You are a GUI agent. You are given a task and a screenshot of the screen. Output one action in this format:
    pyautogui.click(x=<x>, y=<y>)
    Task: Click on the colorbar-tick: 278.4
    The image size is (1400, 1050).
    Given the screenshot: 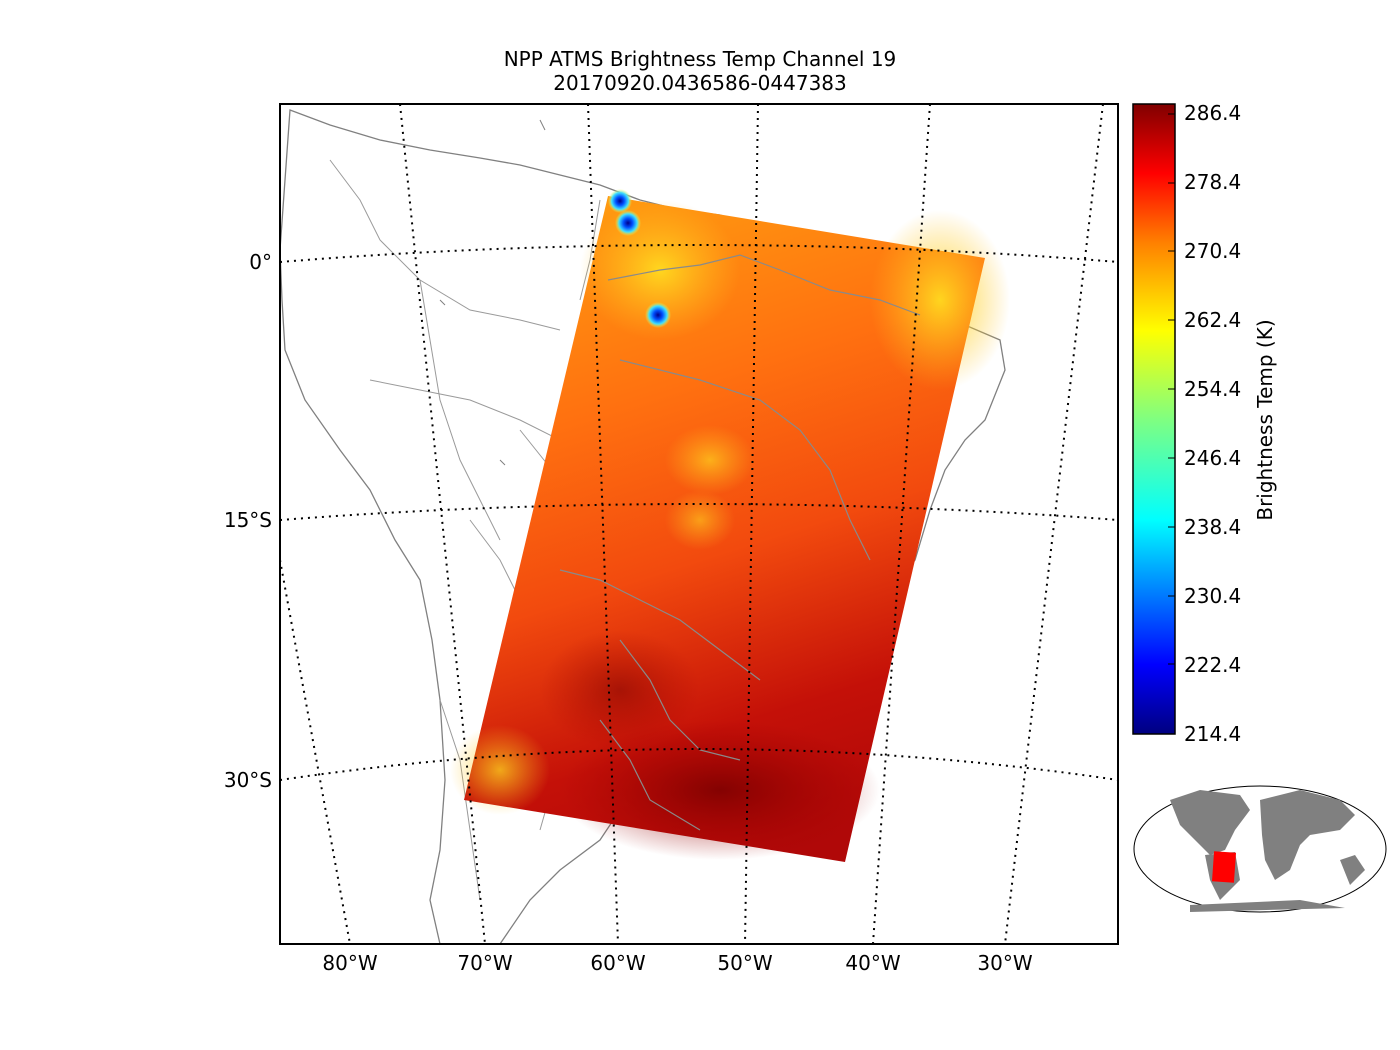 What is the action you would take?
    pyautogui.click(x=1213, y=182)
    